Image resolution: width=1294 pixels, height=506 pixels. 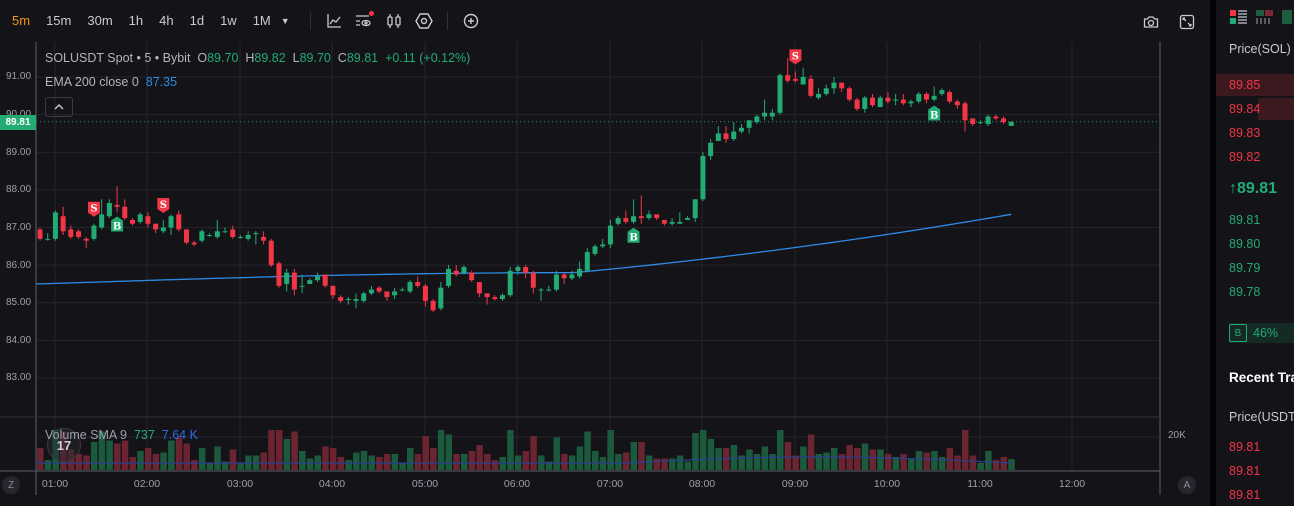 What do you see at coordinates (176, 58) in the screenshot?
I see `legend-exchange: Bybit` at bounding box center [176, 58].